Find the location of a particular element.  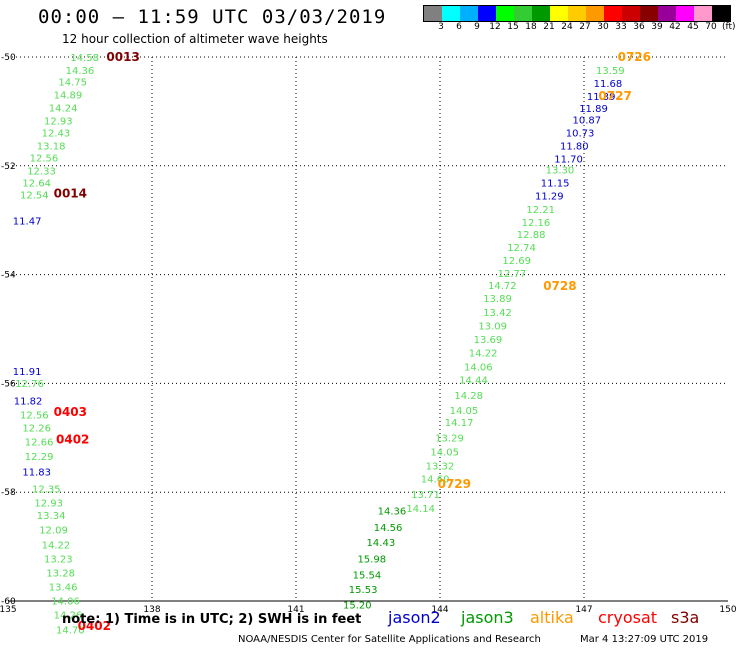

wave-height-label: 11.39 is located at coordinates (601, 97).